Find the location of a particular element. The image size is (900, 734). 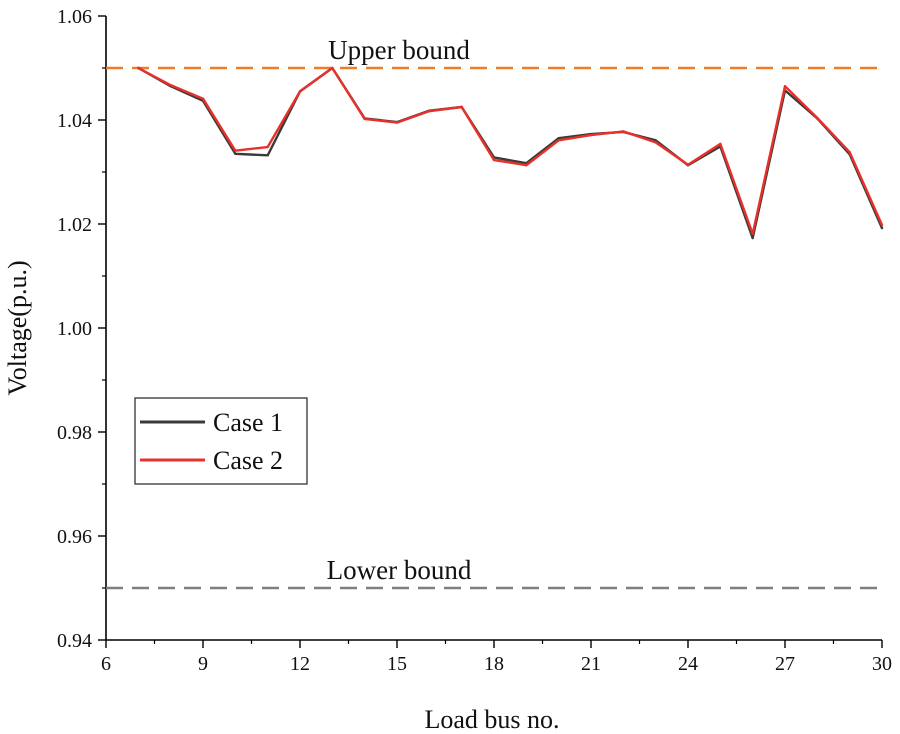

y-tick-label: 0.98 is located at coordinates (74, 433).